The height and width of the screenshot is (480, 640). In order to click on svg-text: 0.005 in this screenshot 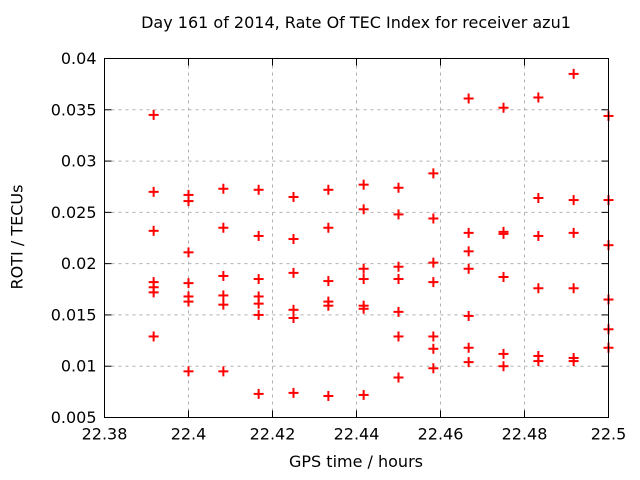, I will do `click(74, 417)`.